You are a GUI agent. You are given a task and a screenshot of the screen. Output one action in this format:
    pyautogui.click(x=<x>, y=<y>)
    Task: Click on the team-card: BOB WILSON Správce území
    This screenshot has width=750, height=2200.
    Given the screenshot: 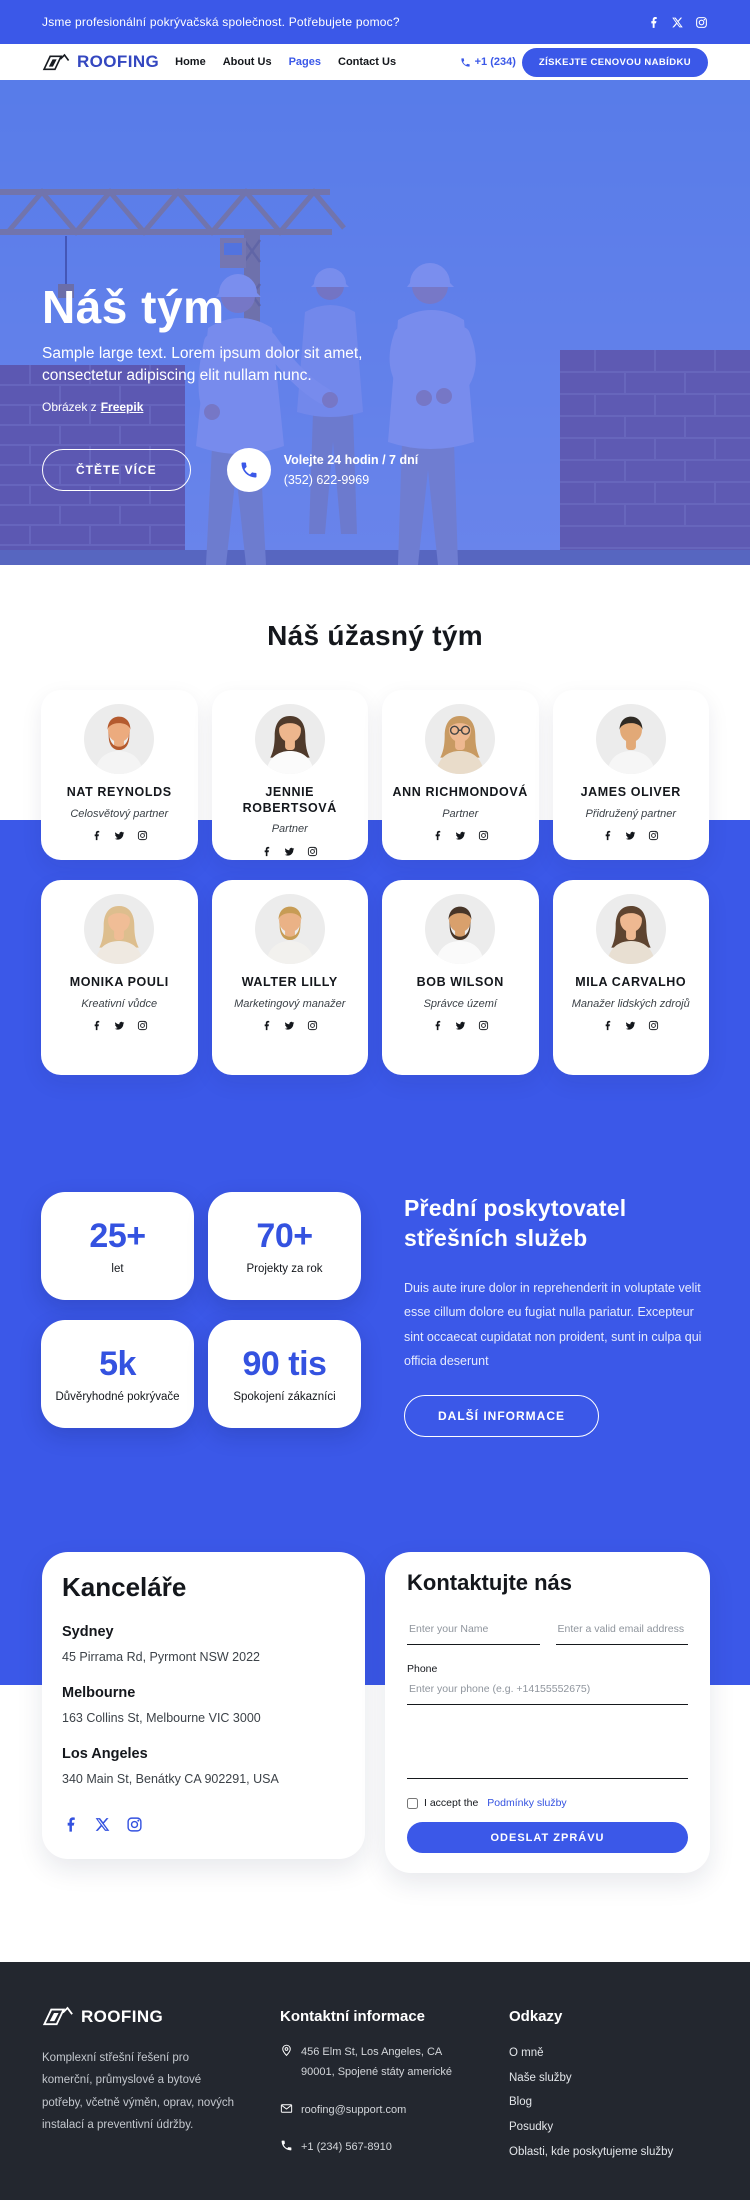 What is the action you would take?
    pyautogui.click(x=460, y=977)
    